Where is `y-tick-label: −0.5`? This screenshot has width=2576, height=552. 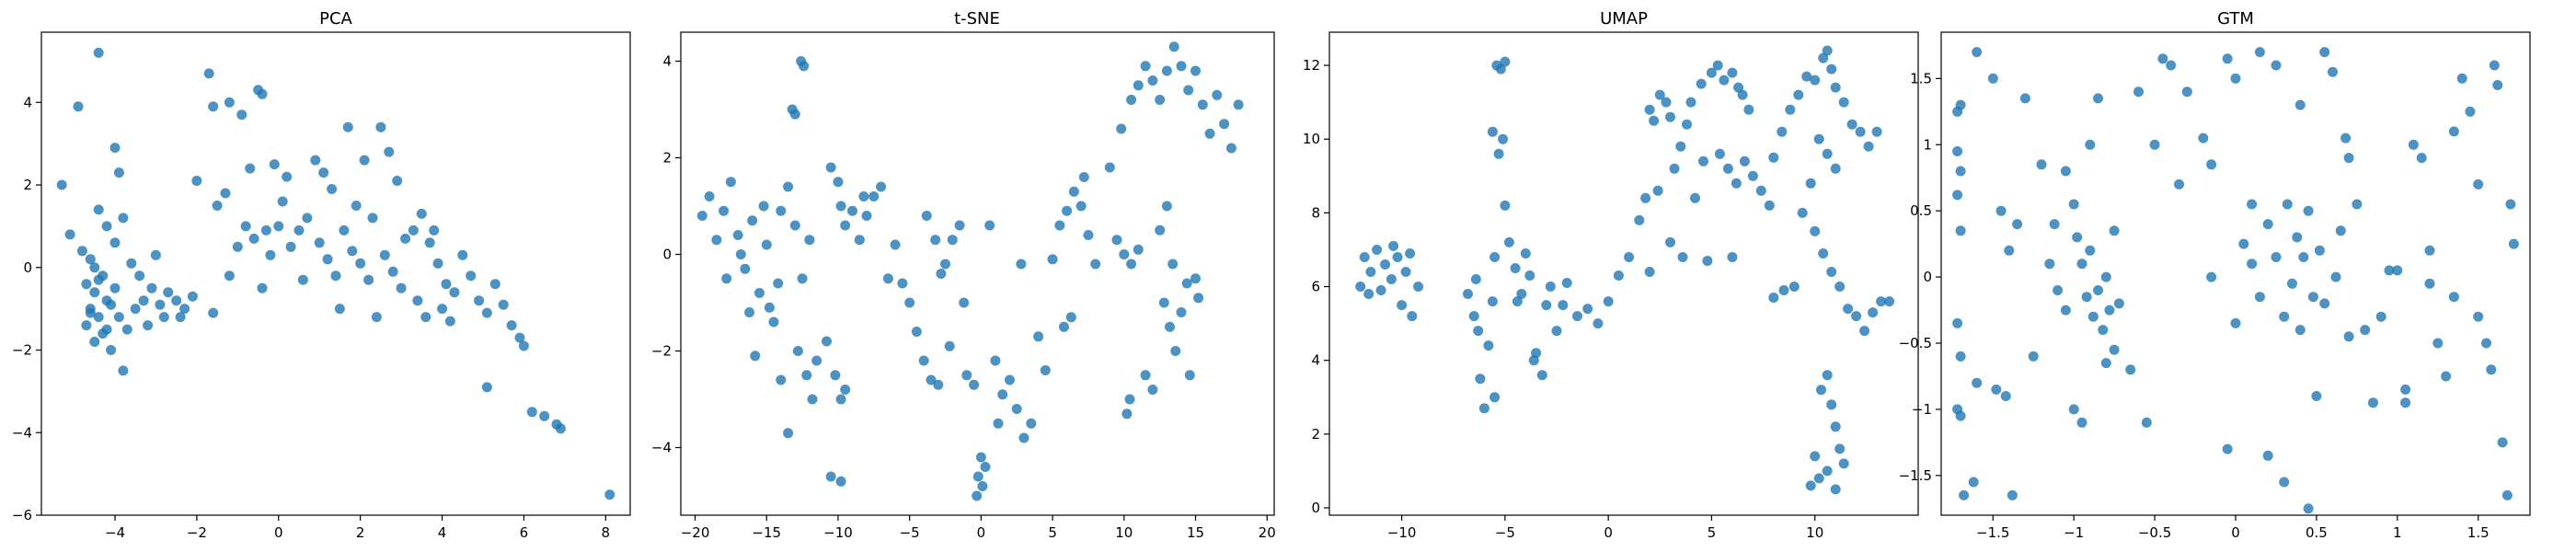
y-tick-label: −0.5 is located at coordinates (1915, 343).